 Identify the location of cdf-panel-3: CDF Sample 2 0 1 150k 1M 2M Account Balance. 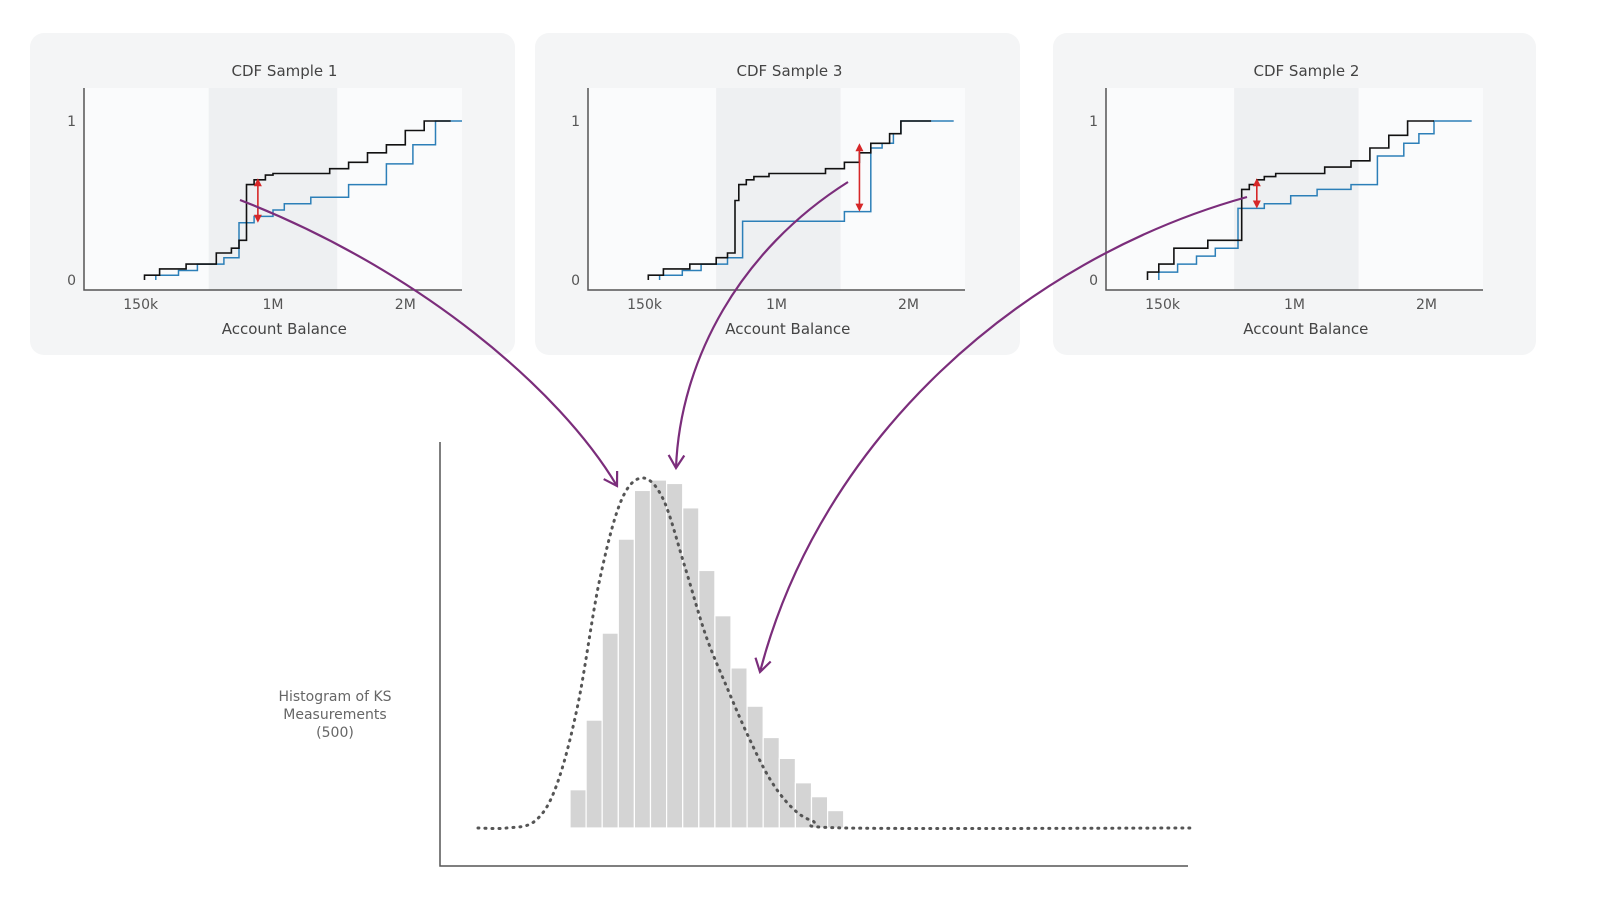
(1294, 194).